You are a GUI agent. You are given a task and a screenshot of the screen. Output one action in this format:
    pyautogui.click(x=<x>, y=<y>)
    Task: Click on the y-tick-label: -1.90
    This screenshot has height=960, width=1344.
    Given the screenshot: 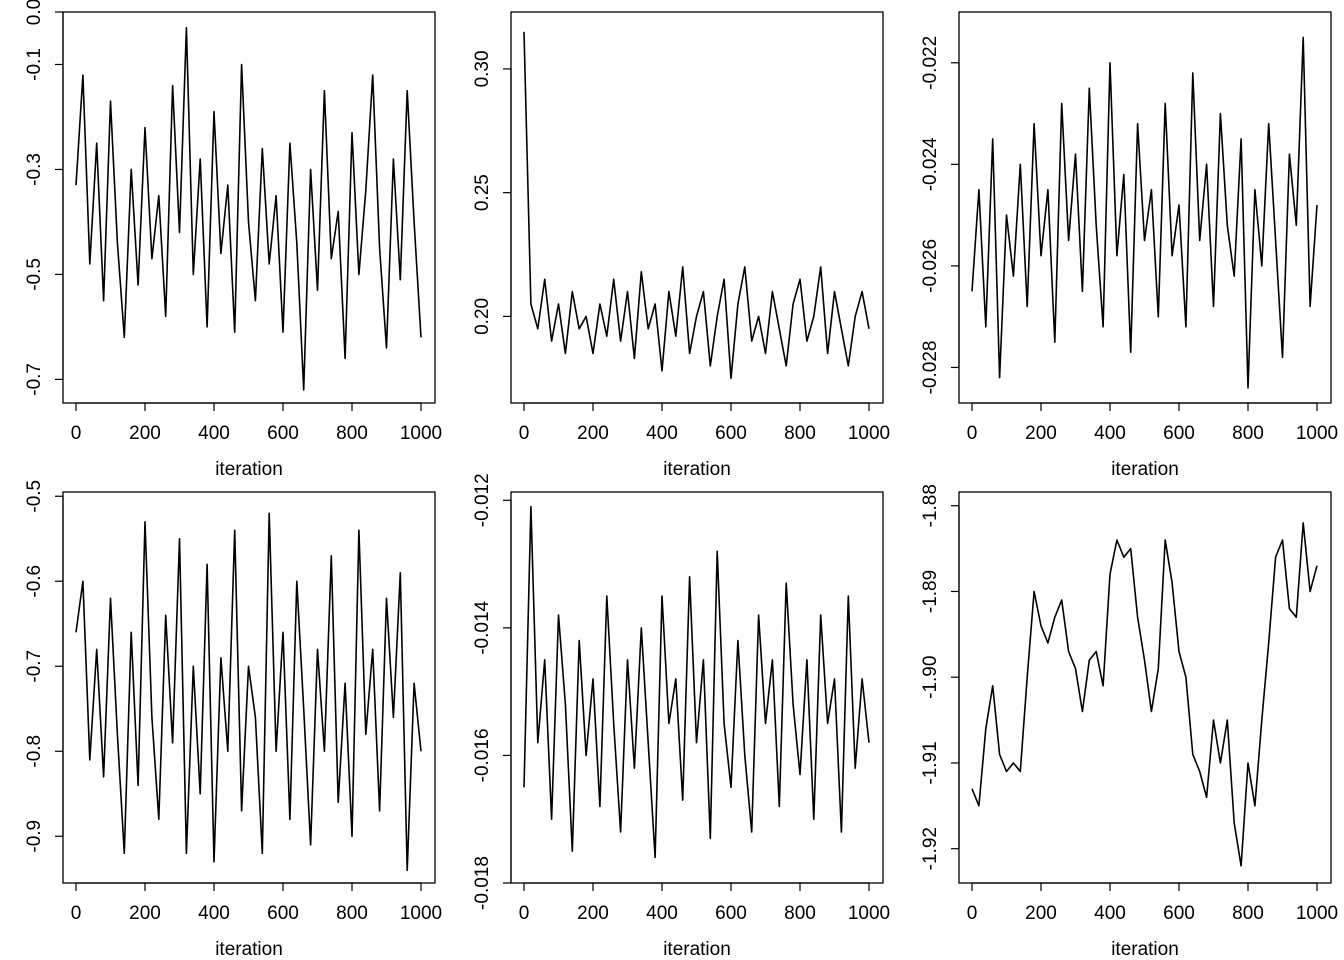 What is the action you would take?
    pyautogui.click(x=930, y=677)
    